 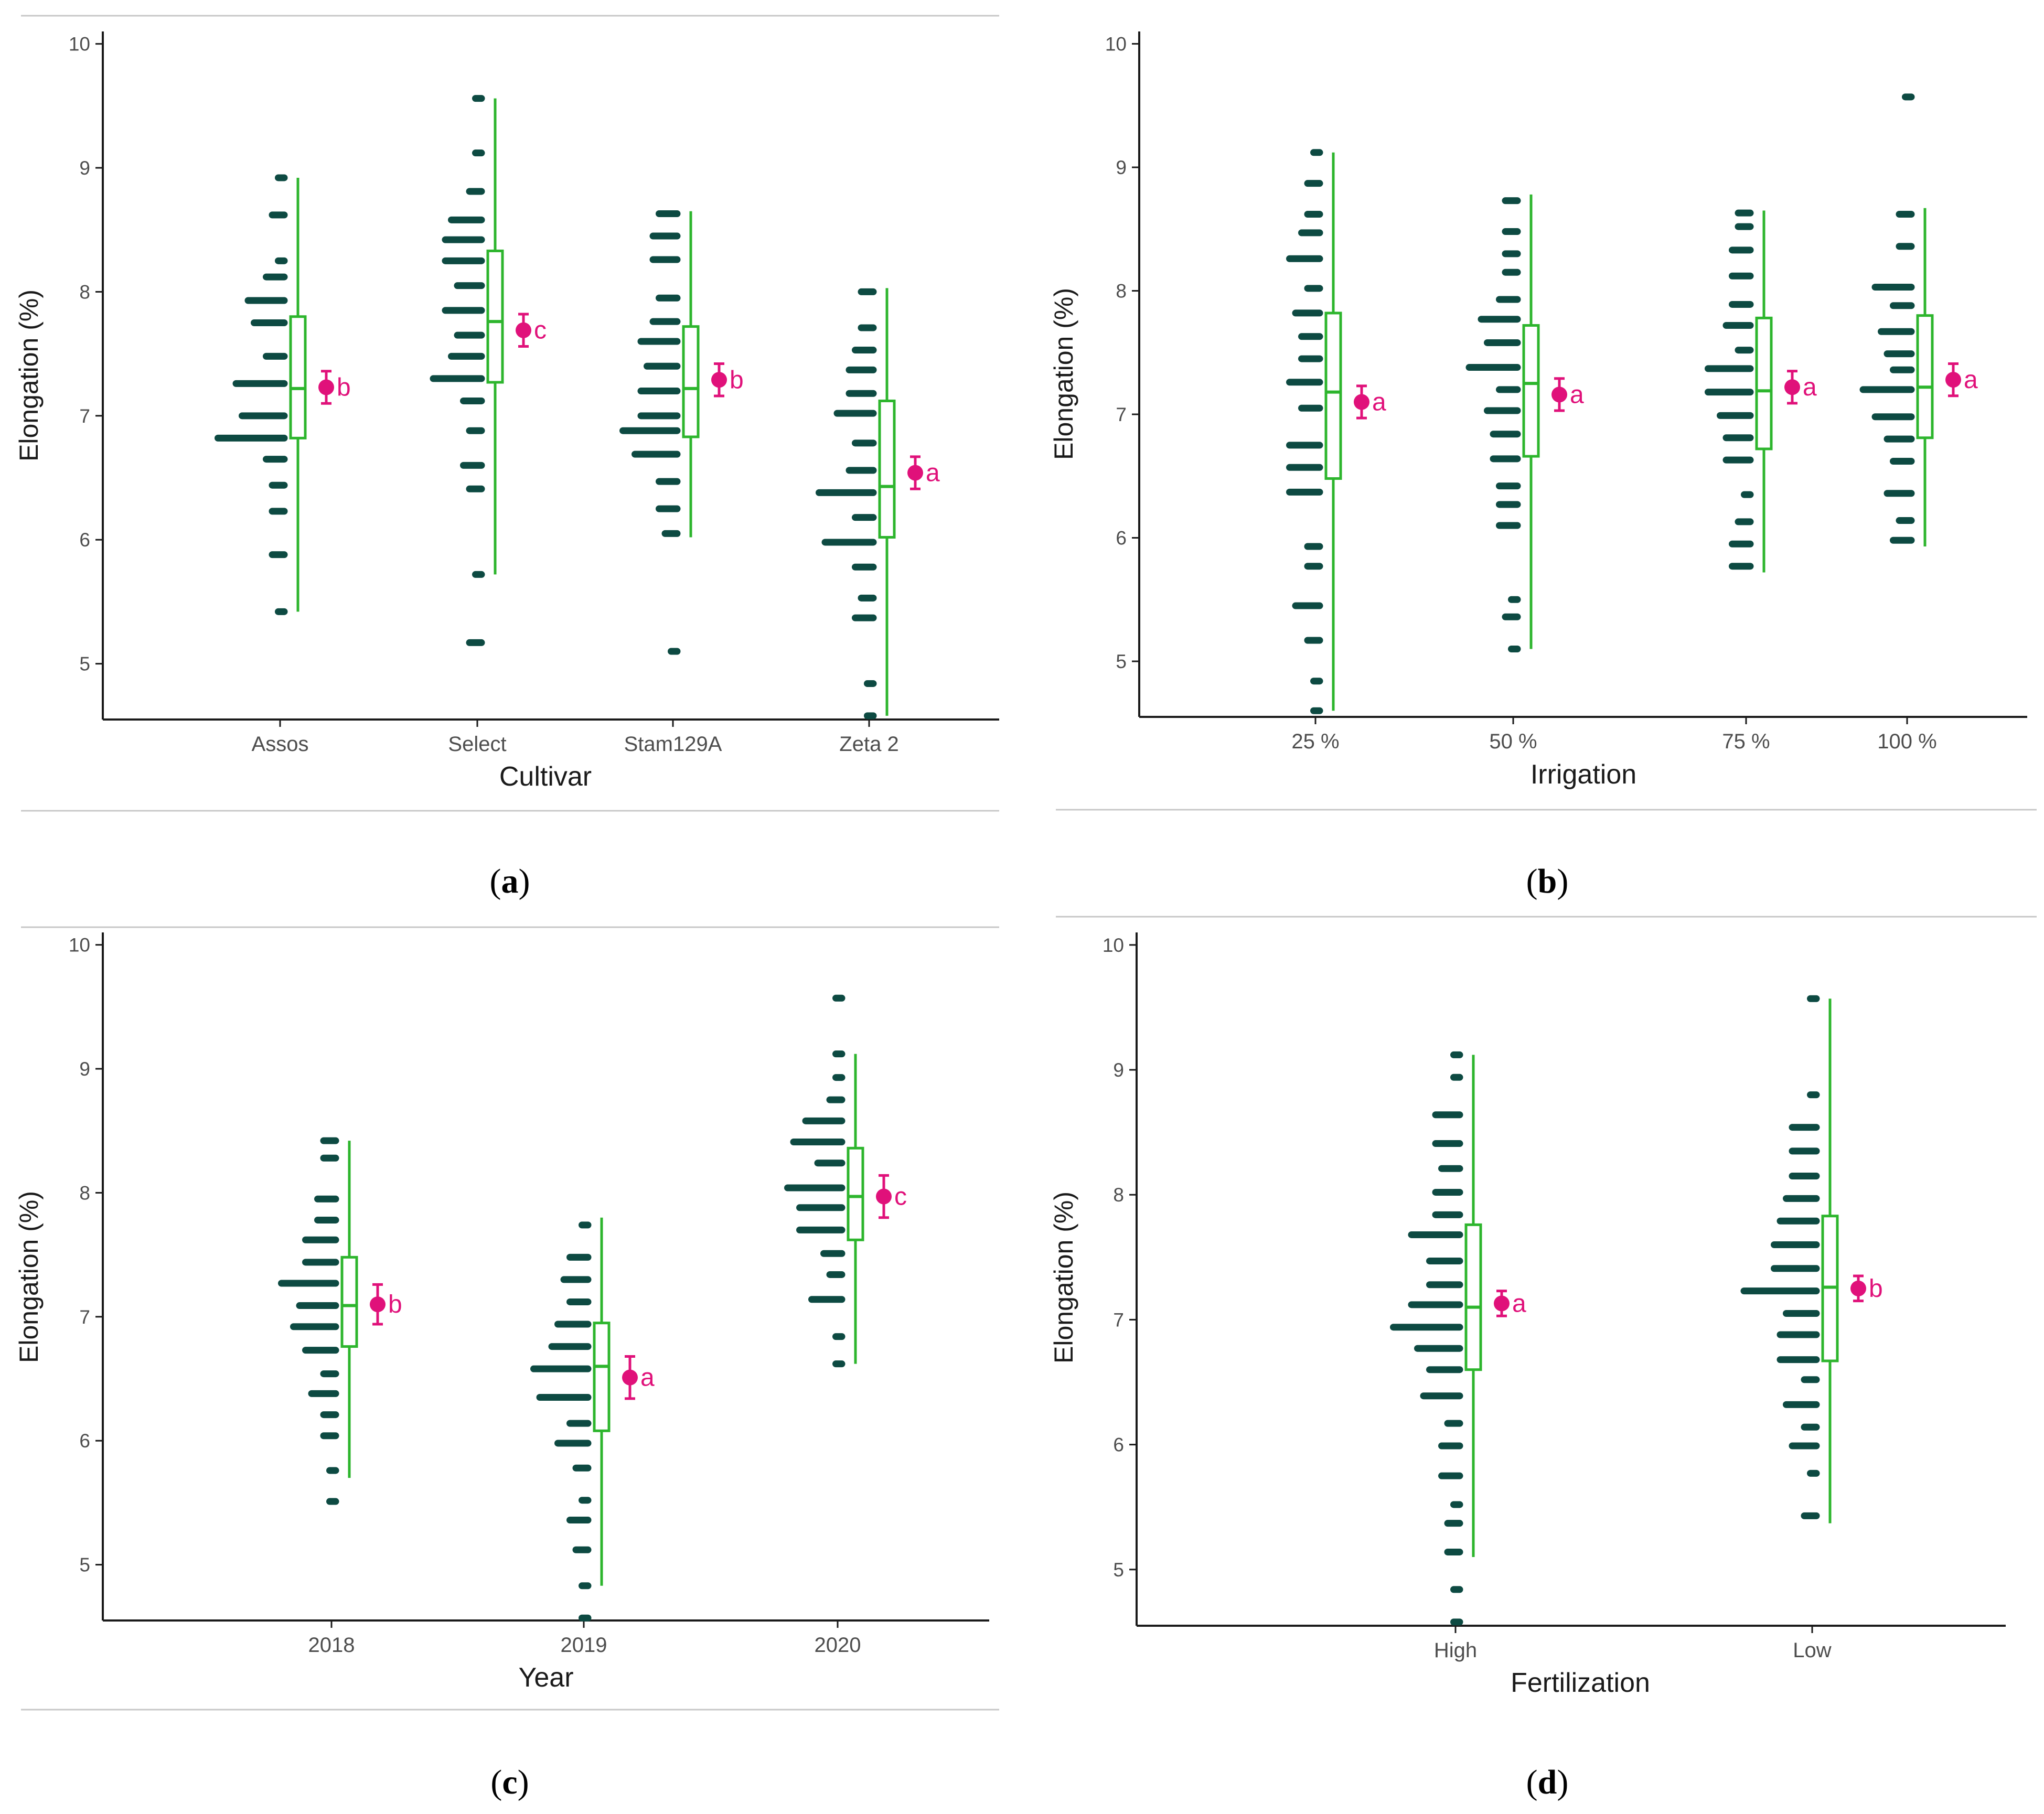 I want to click on group-select: Select c, so click(x=488, y=425).